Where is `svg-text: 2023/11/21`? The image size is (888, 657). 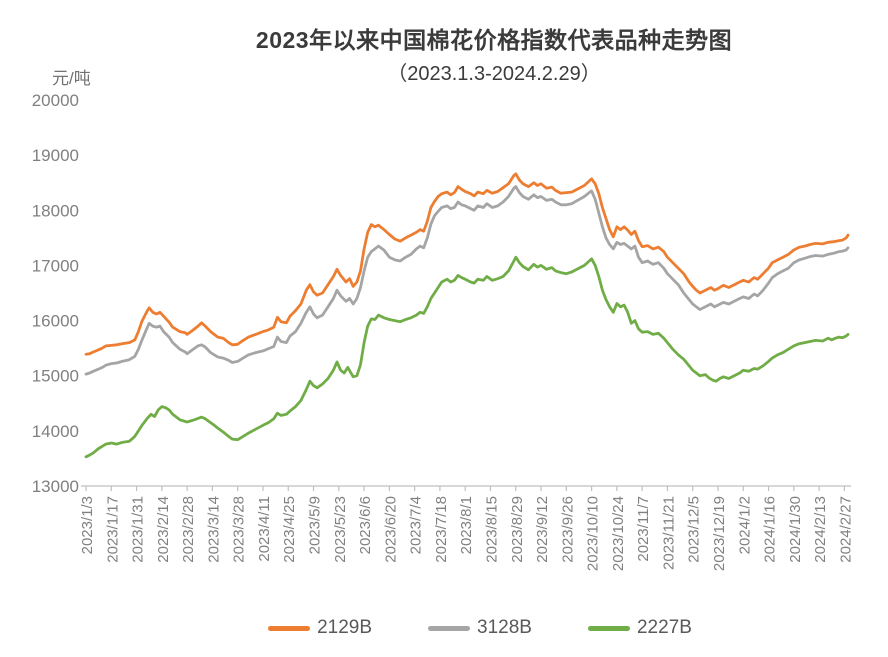 svg-text: 2023/11/21 is located at coordinates (668, 533).